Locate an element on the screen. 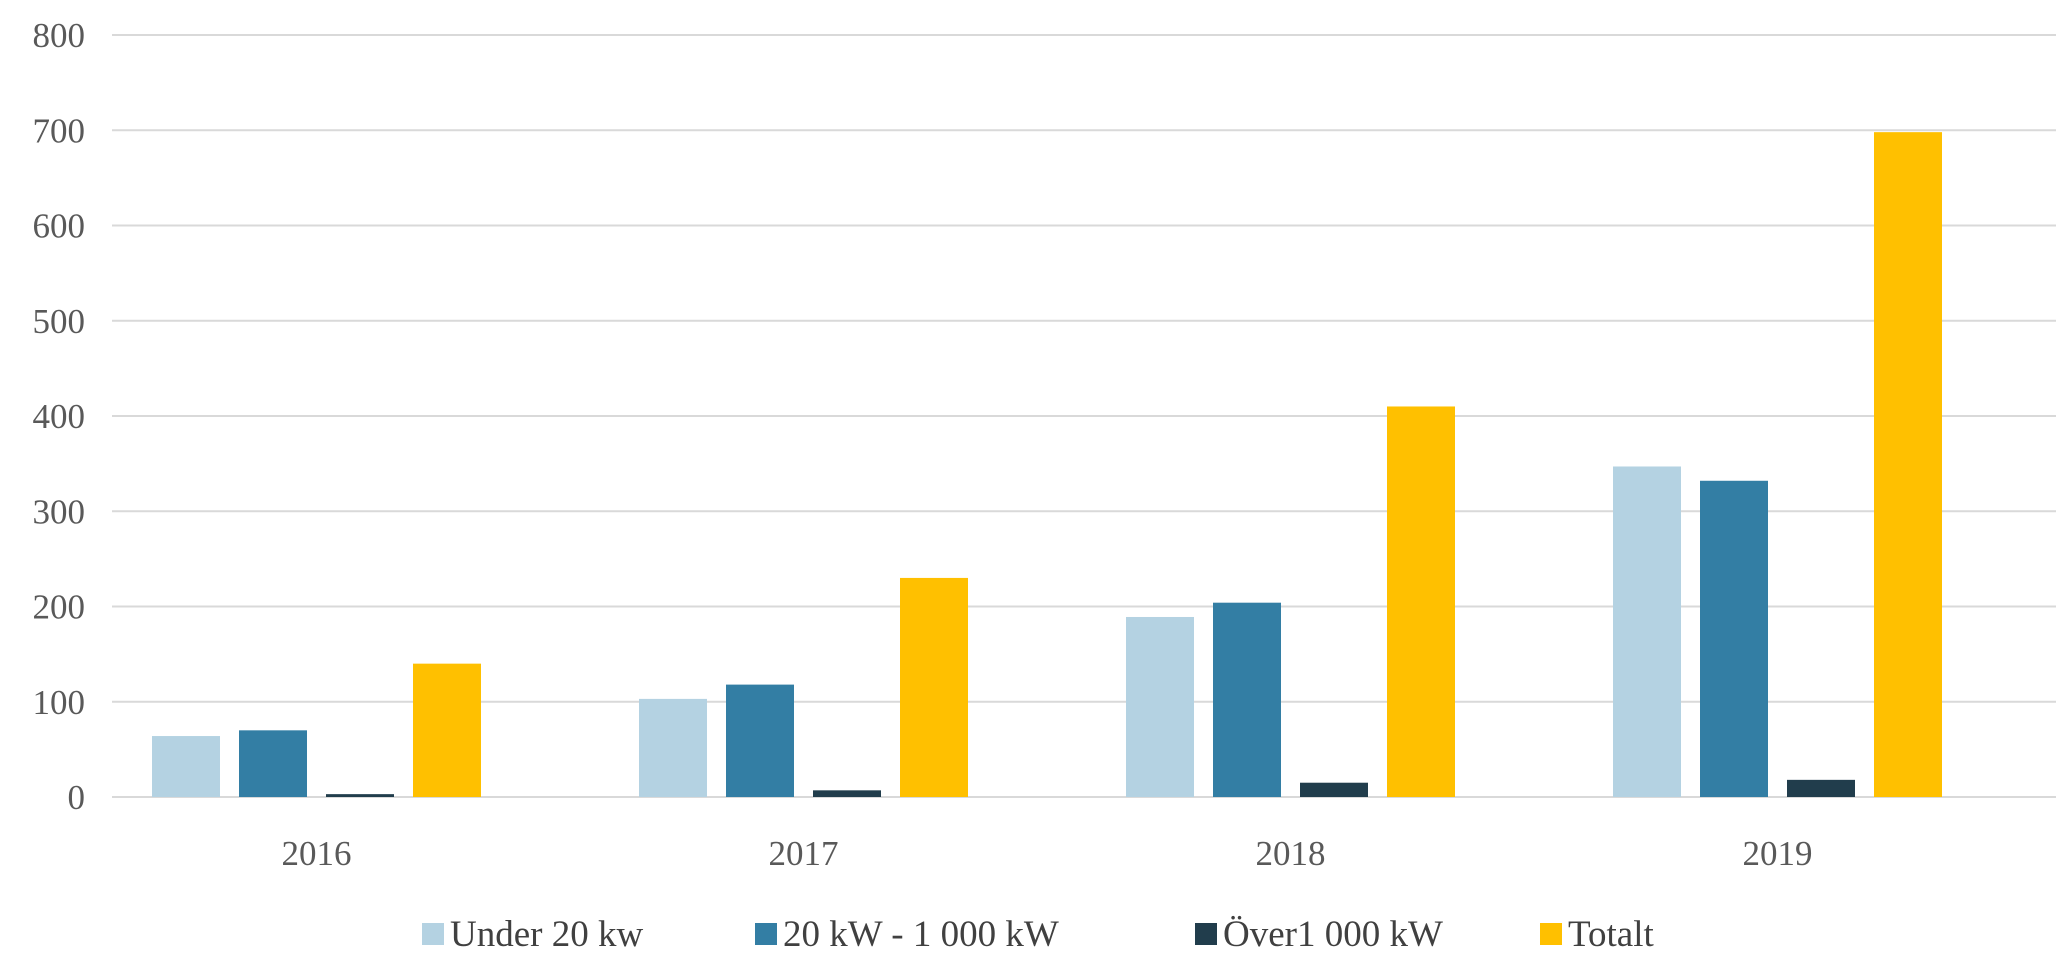 The width and height of the screenshot is (2056, 967). y-tick-label: 400 is located at coordinates (59, 416).